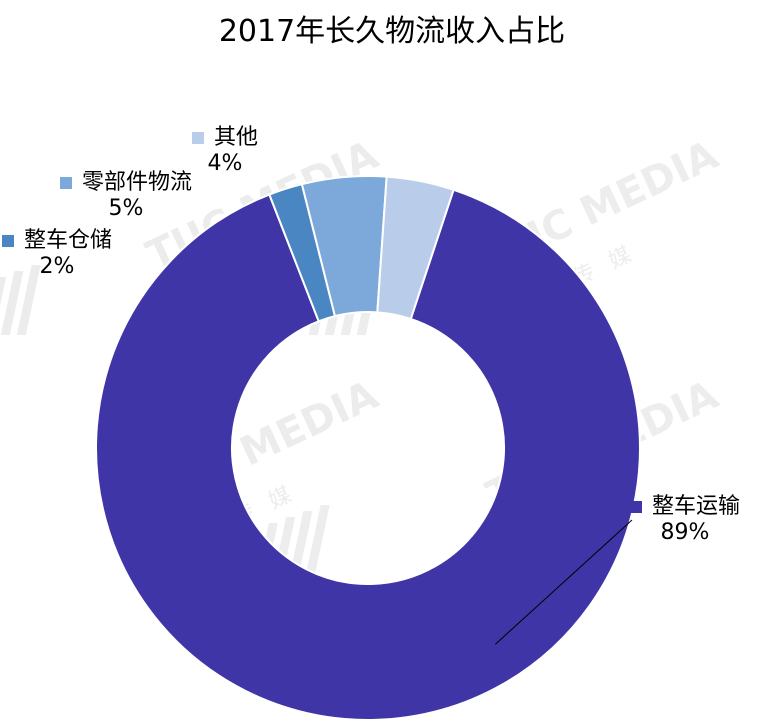  I want to click on leader-line-whole-vehicle-transport, so click(564, 582).